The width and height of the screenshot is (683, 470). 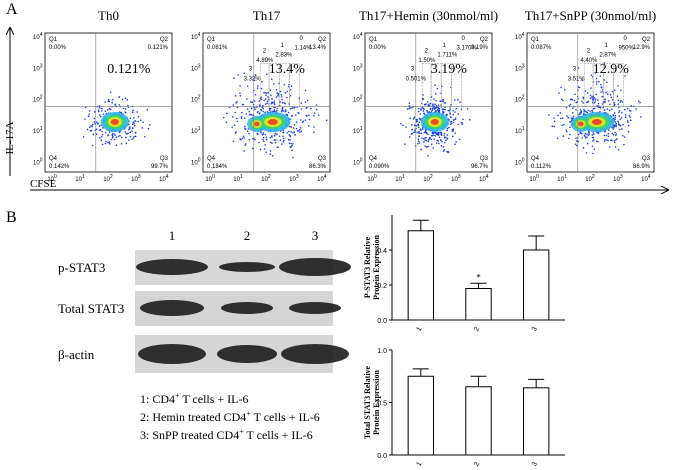 I want to click on quadrant-name: Q2, so click(x=164, y=40).